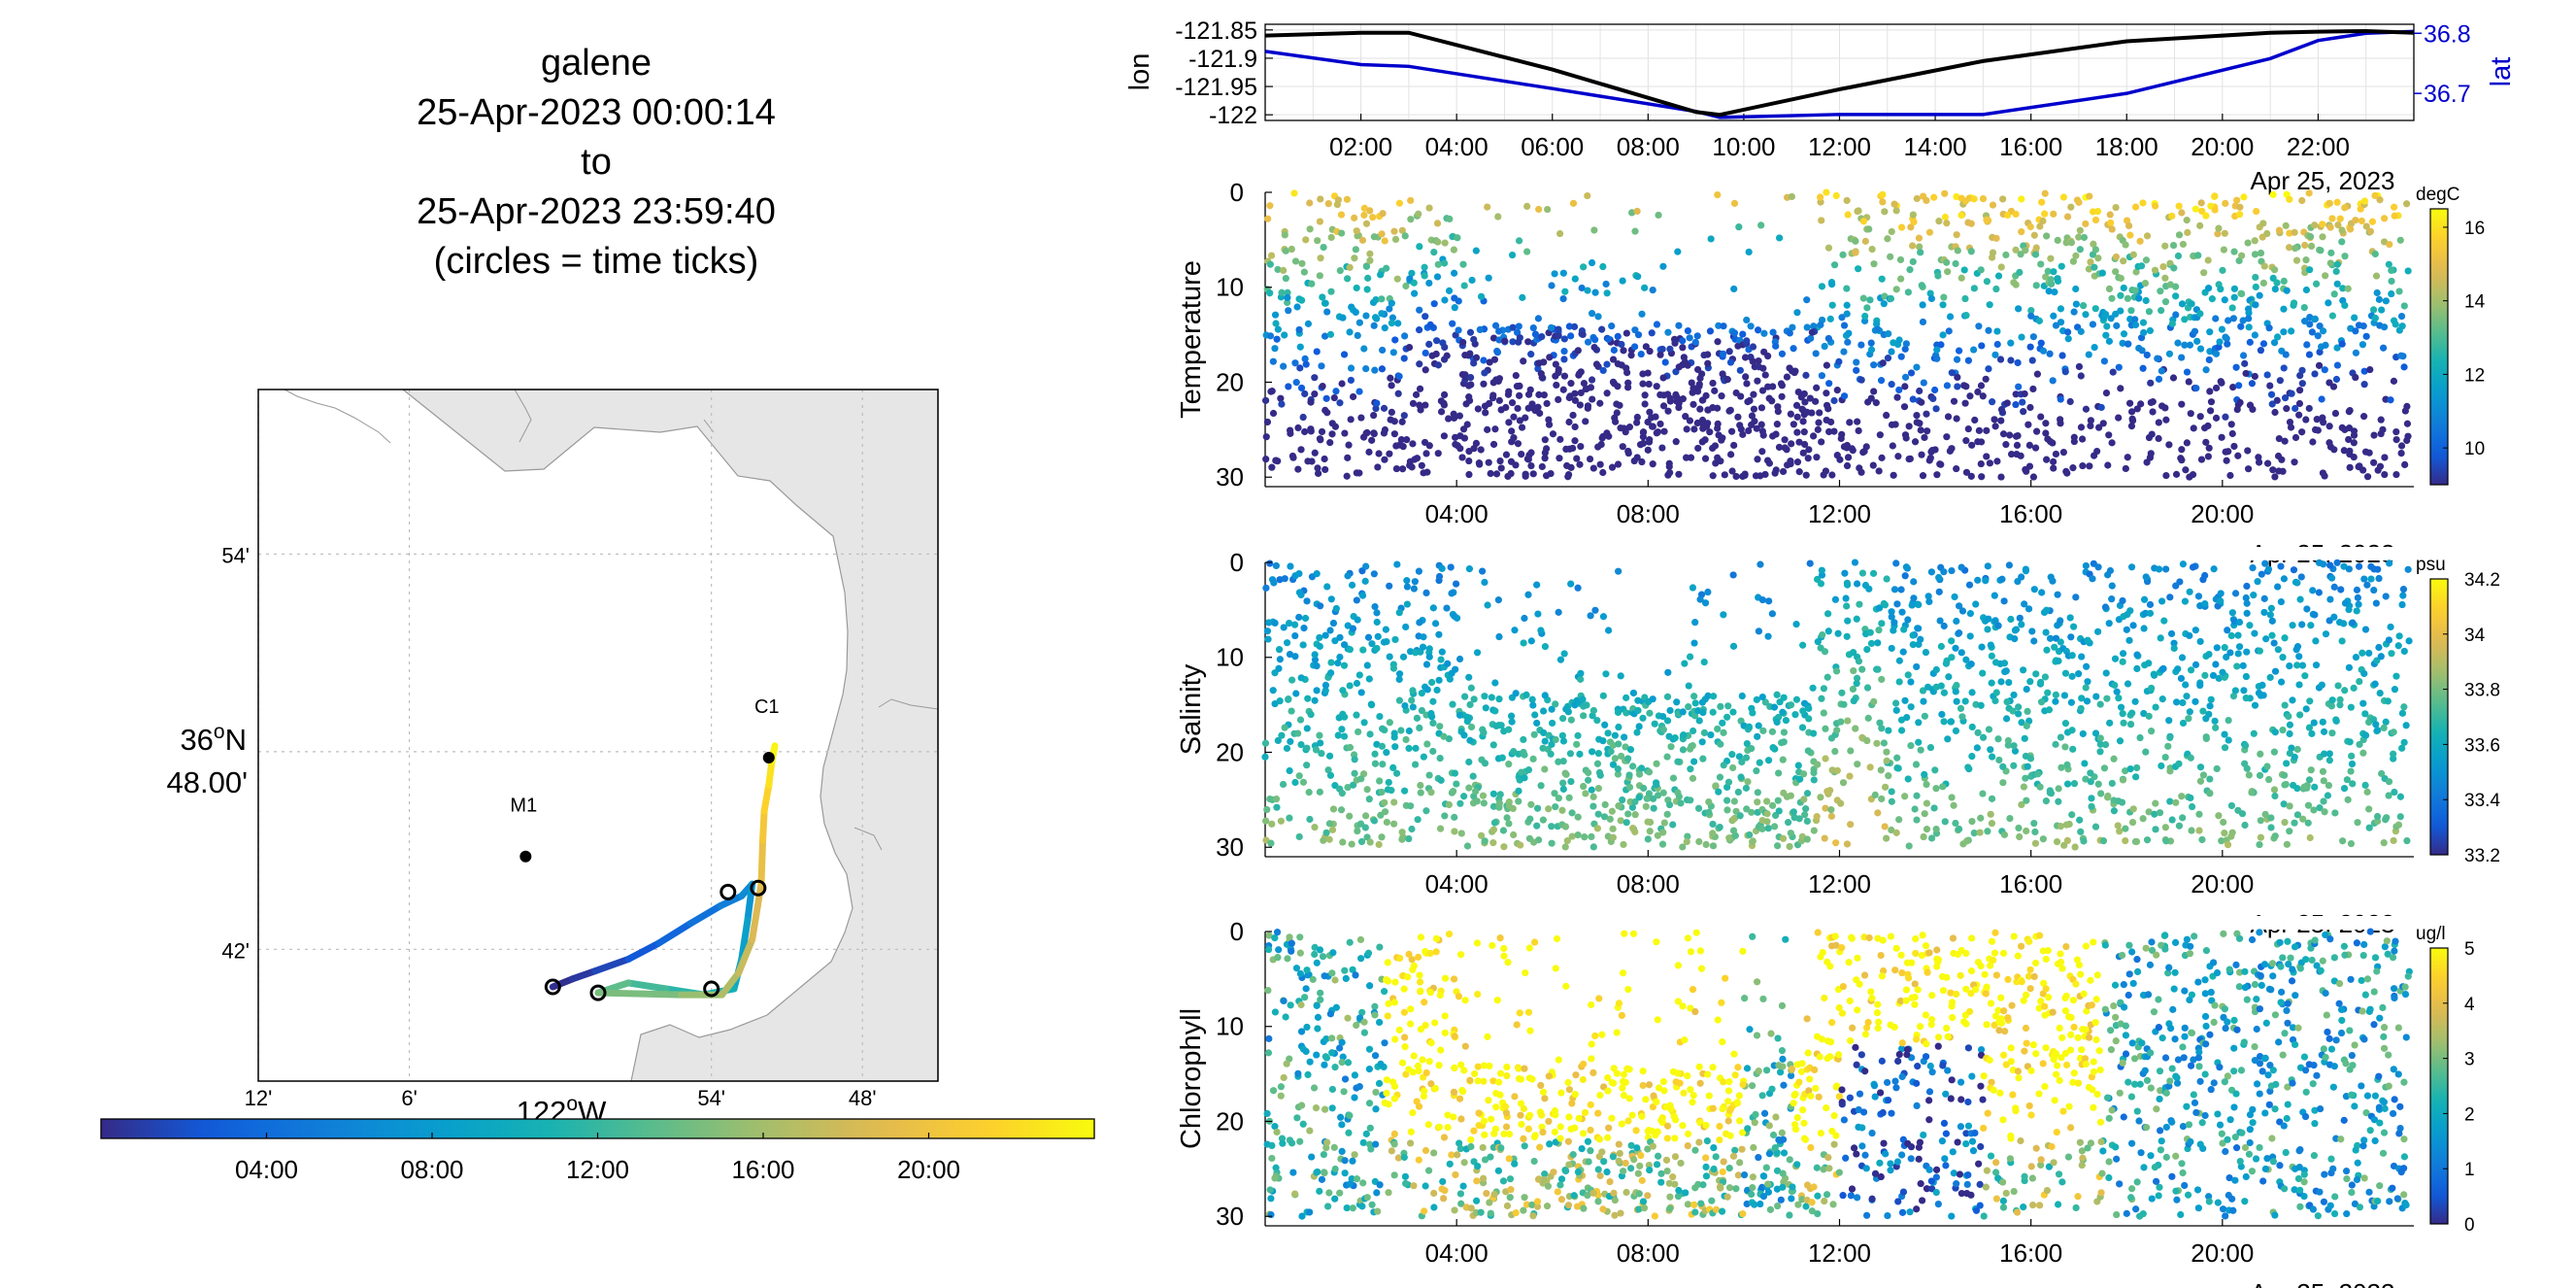  Describe the element at coordinates (768, 757) in the screenshot. I see `station-marker` at that location.